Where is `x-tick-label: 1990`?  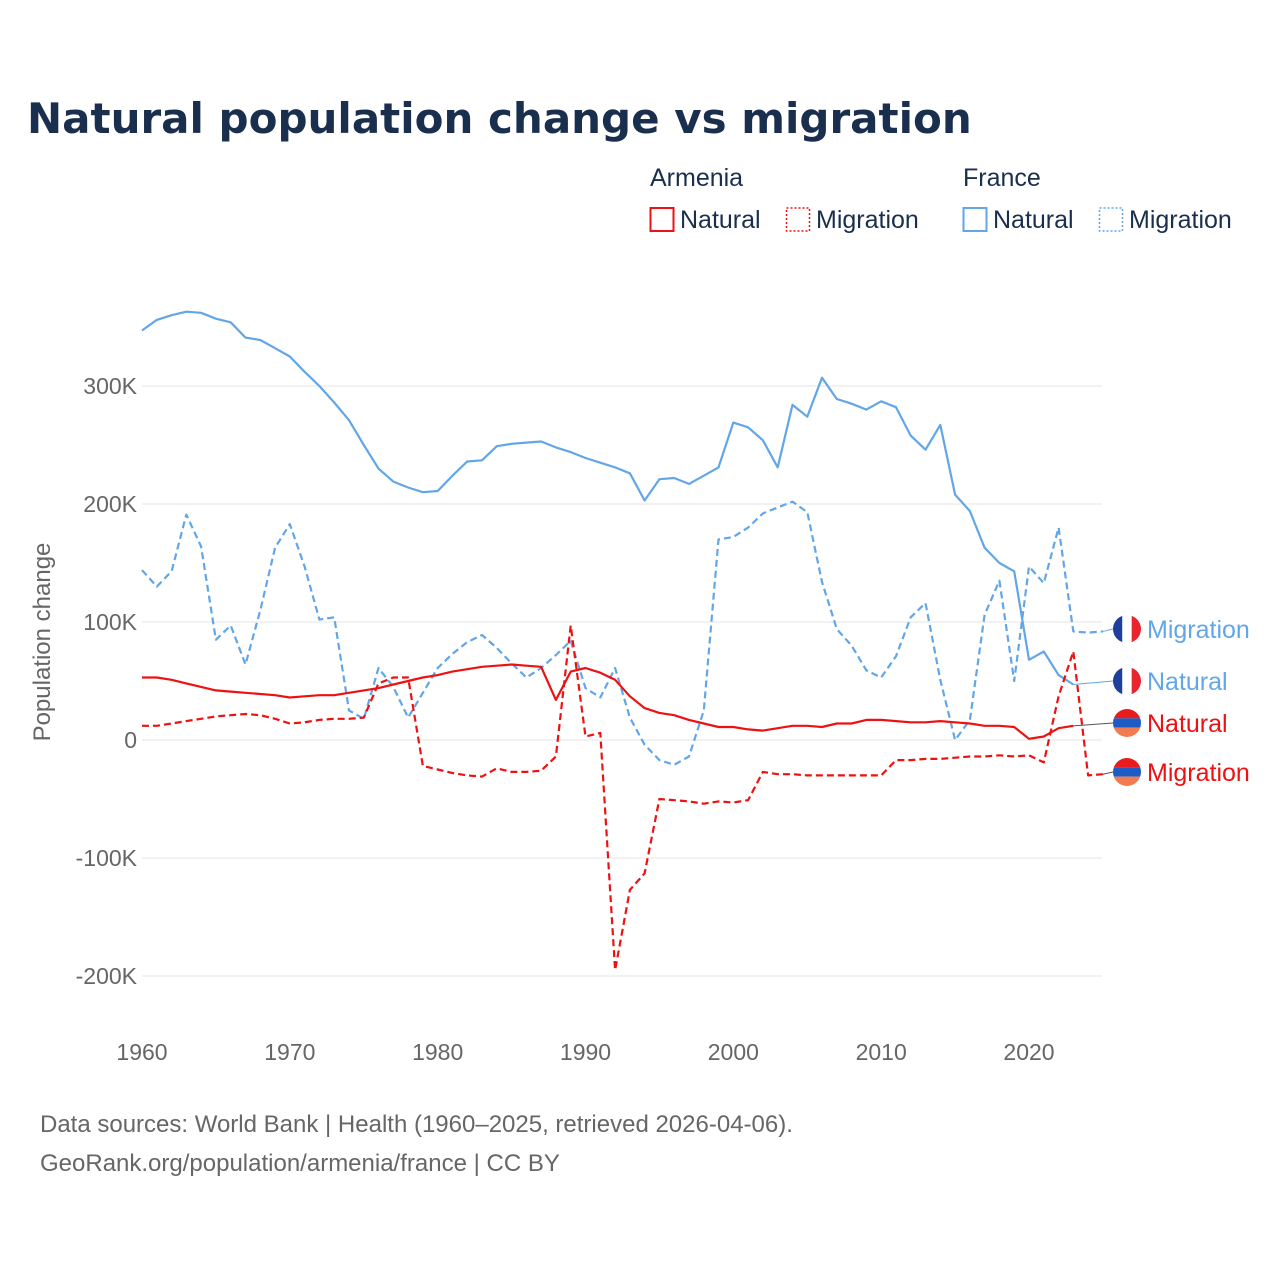 x-tick-label: 1990 is located at coordinates (585, 1052).